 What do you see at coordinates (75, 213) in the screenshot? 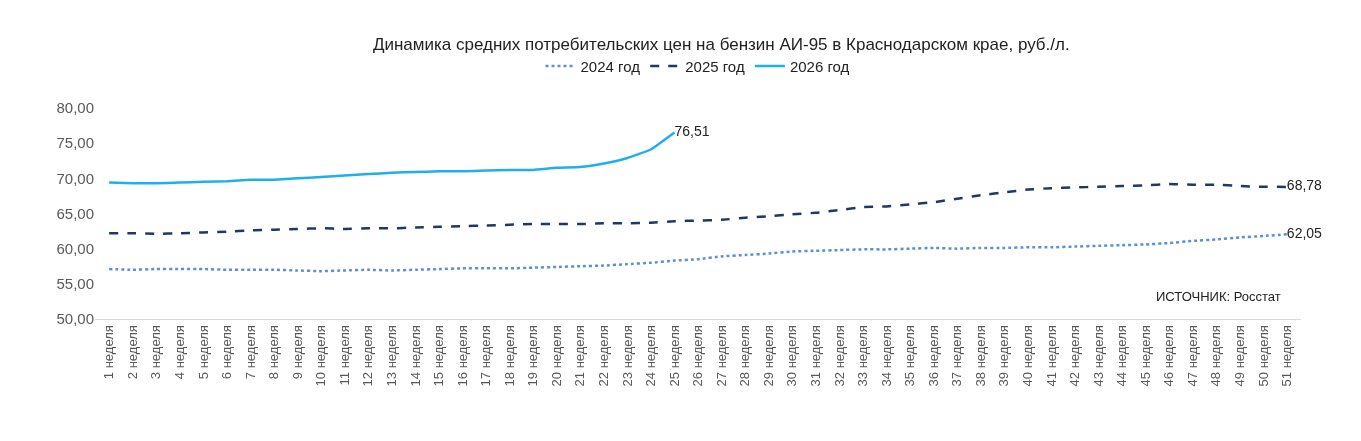
I see `y-tick-label: 65,00` at bounding box center [75, 213].